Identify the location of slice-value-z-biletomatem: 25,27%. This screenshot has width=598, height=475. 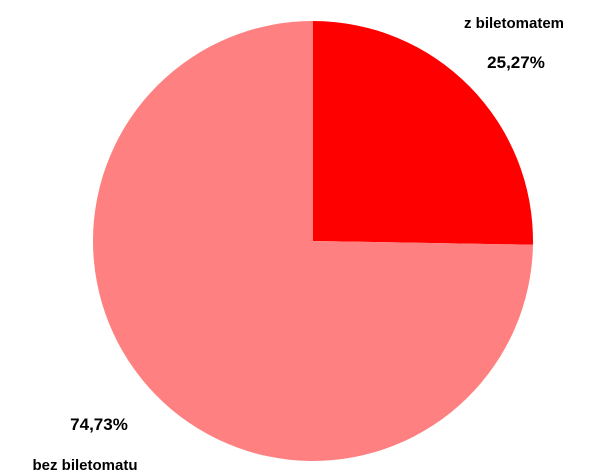
(516, 62).